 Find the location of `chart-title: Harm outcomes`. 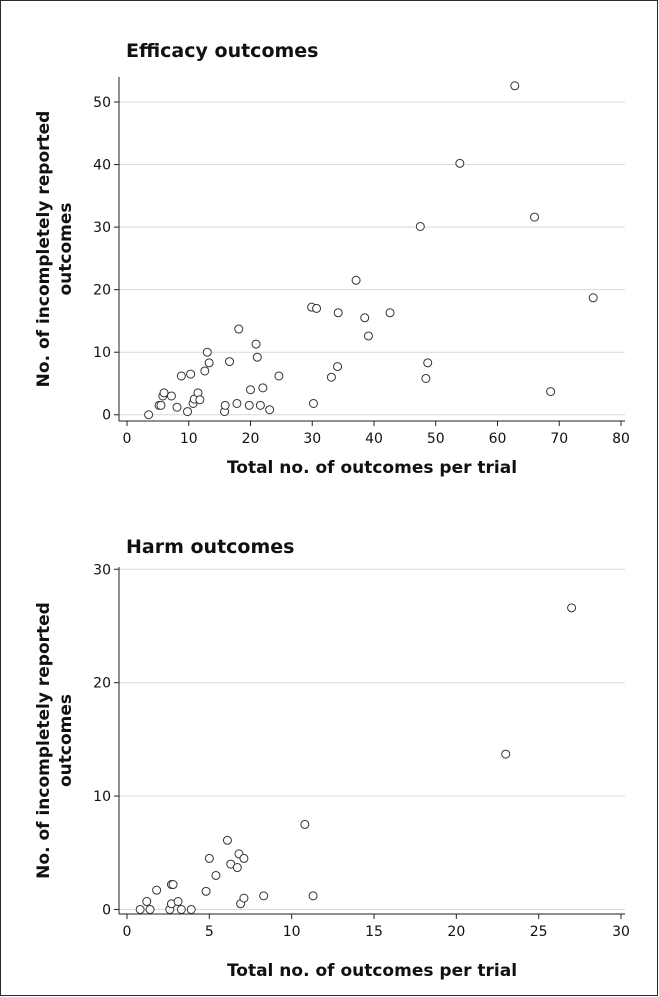

chart-title: Harm outcomes is located at coordinates (210, 547).